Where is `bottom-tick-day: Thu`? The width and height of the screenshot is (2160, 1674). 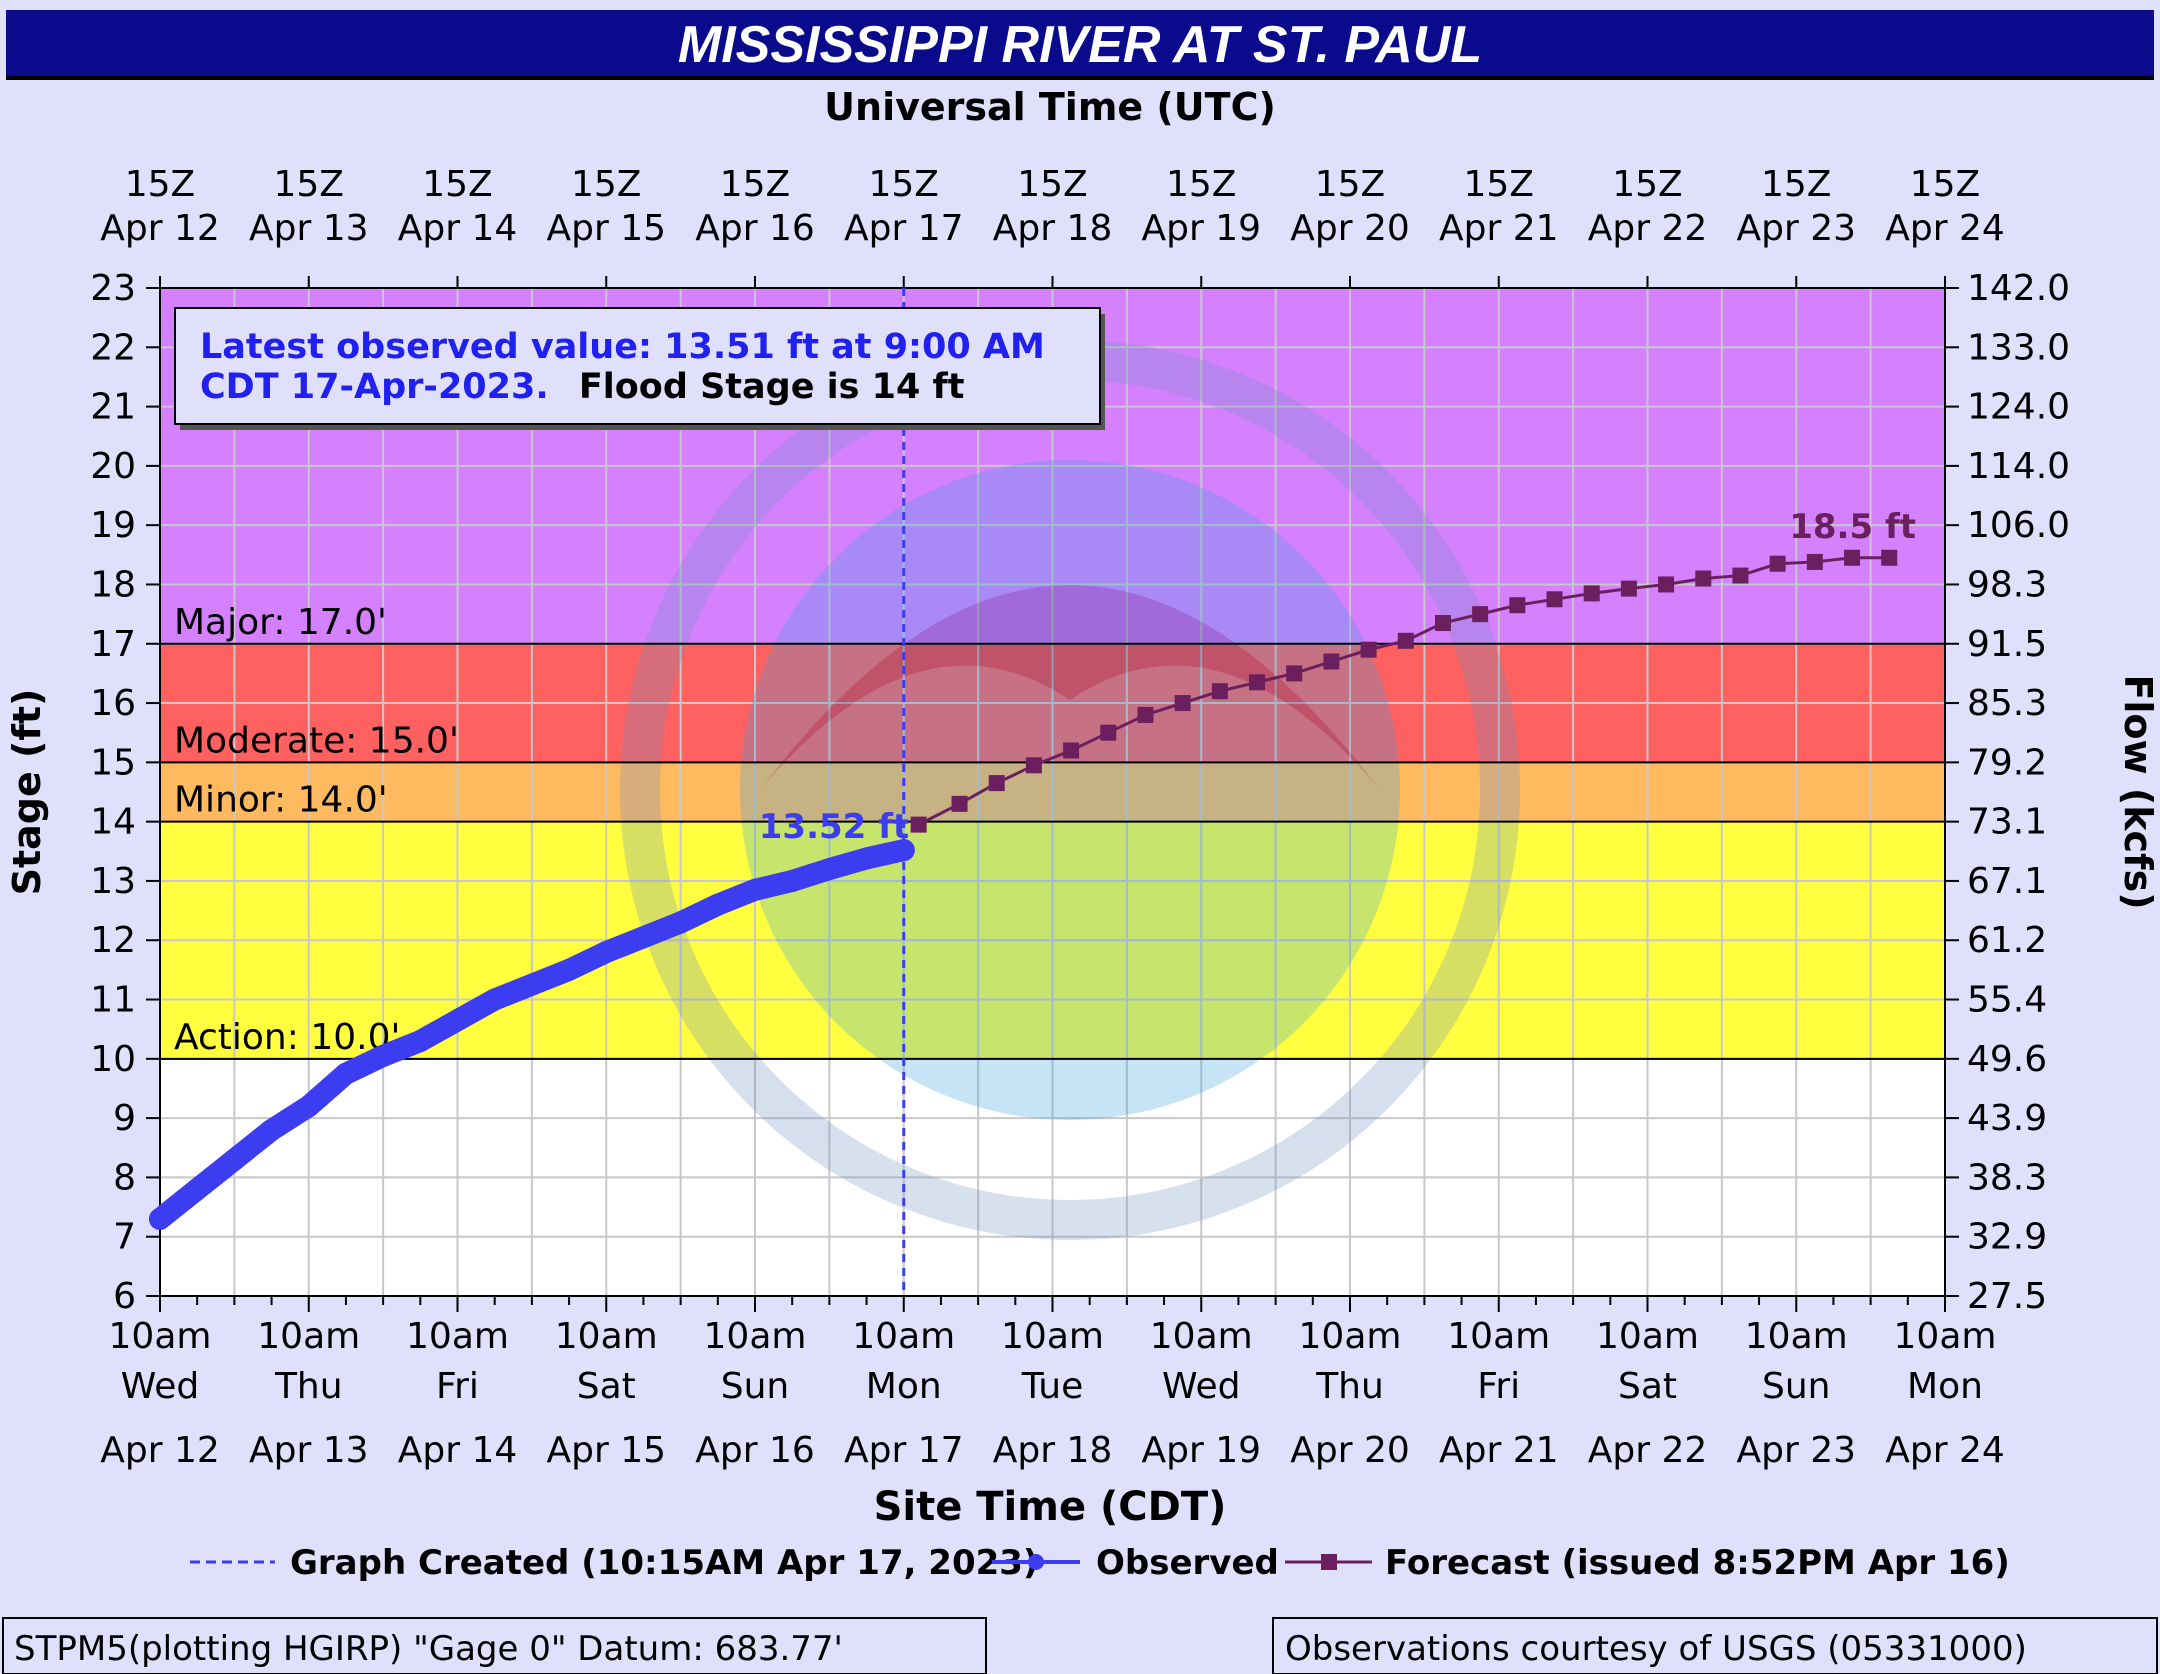
bottom-tick-day: Thu is located at coordinates (308, 1386).